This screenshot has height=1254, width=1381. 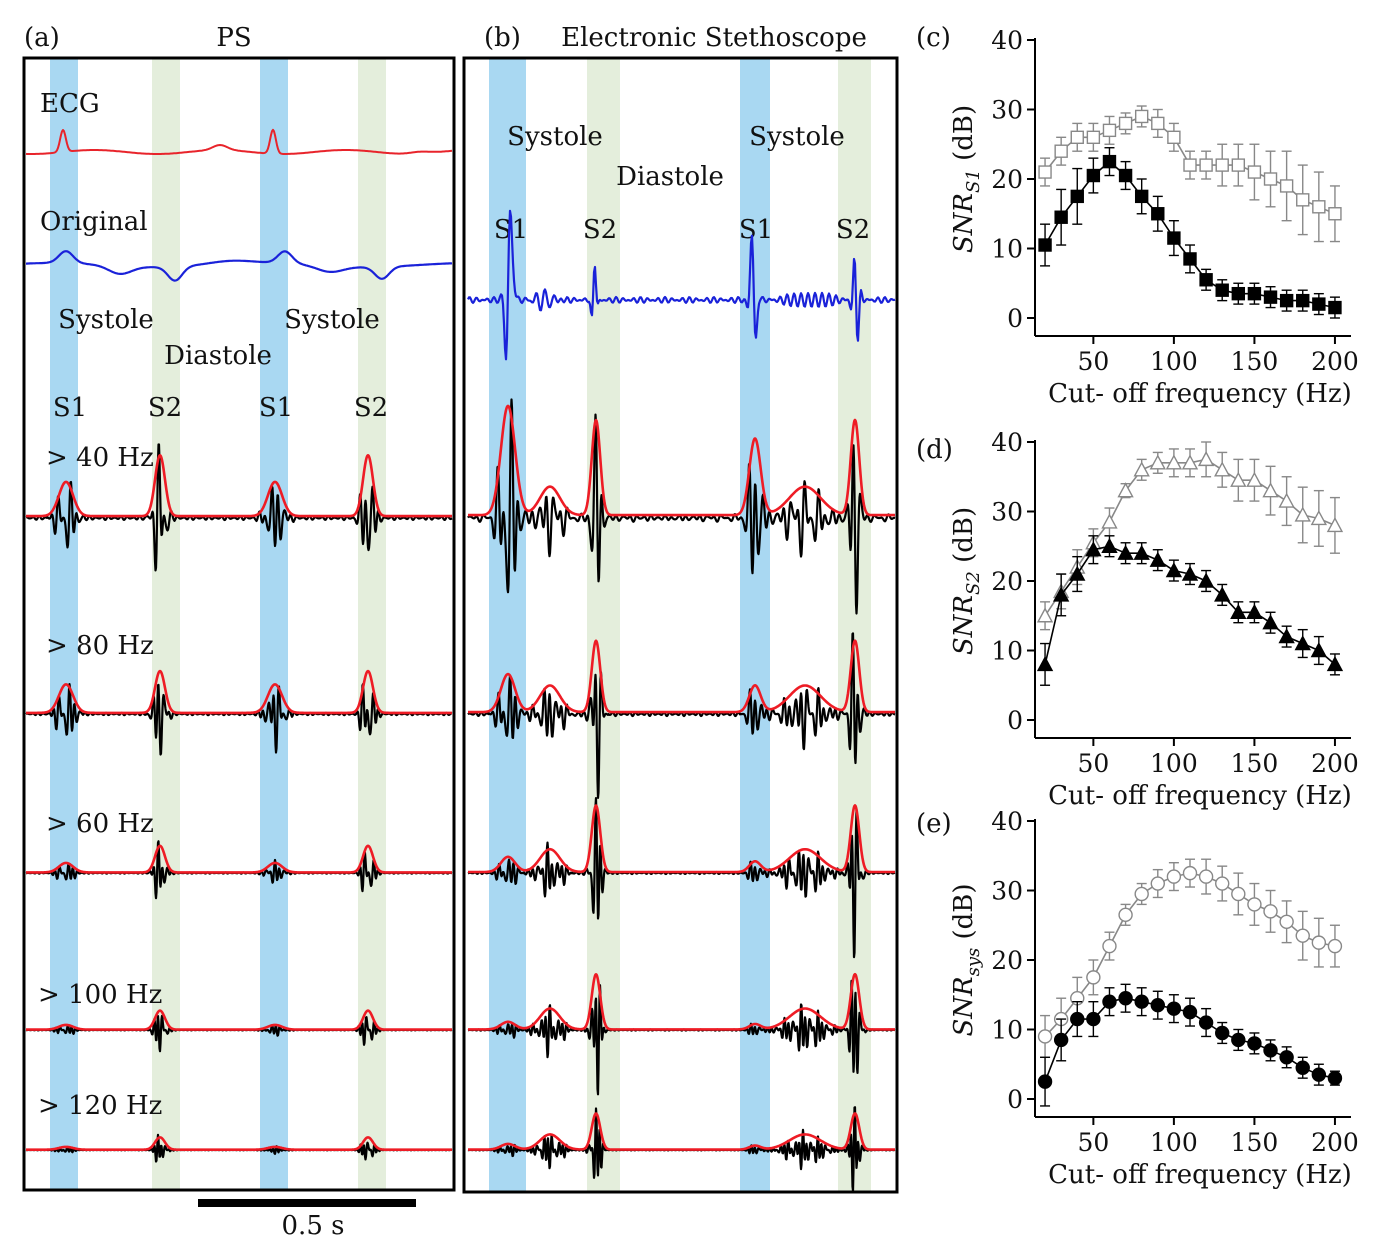 What do you see at coordinates (276, 408) in the screenshot?
I see `s1-label-2: S1` at bounding box center [276, 408].